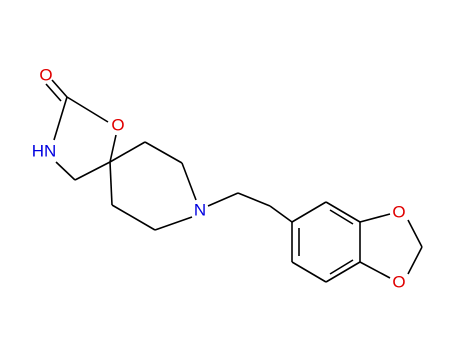 The image size is (455, 350). I want to click on atom-label: HN, so click(44, 151).